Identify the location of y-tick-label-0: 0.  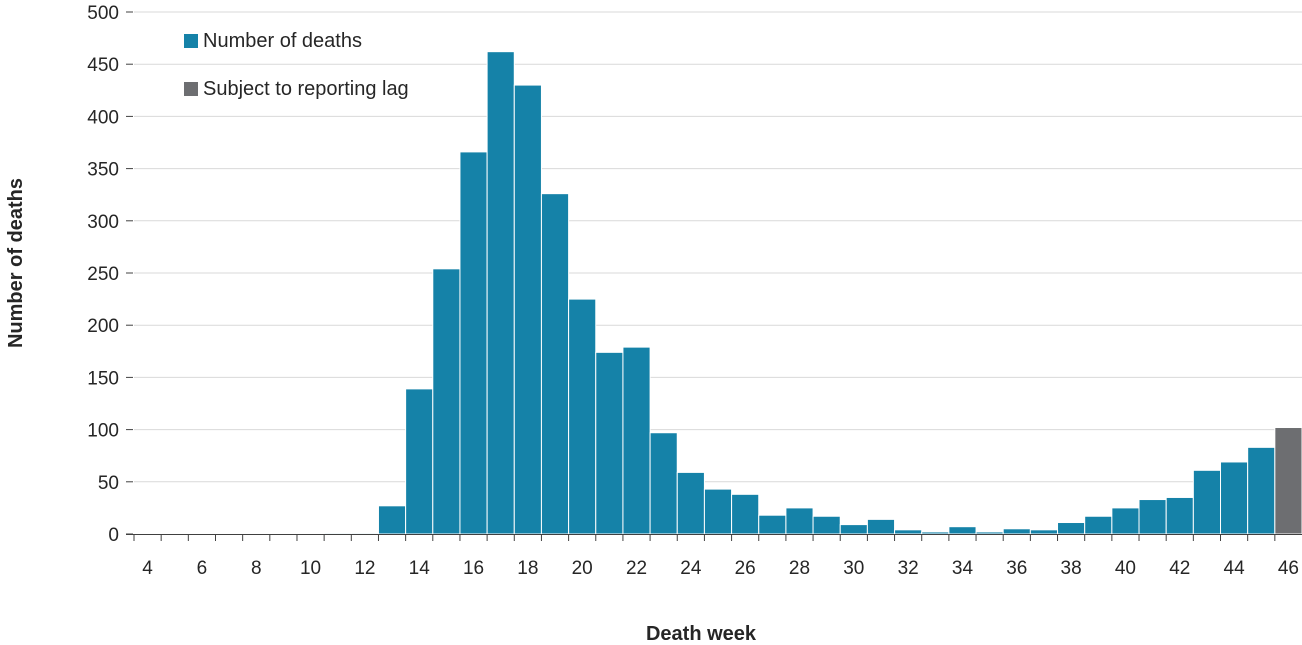
(113, 535).